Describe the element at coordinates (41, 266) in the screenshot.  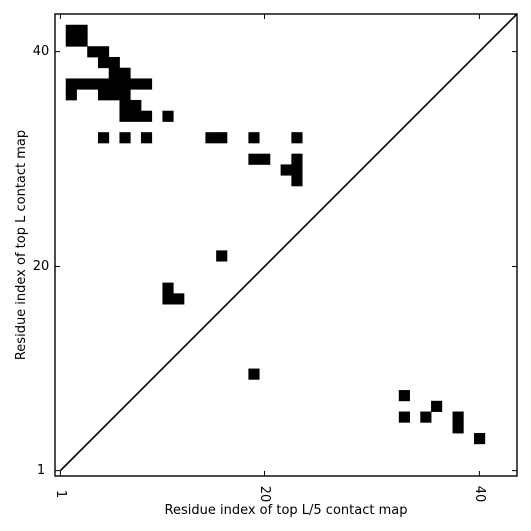
I see `y-tick-label: 20` at that location.